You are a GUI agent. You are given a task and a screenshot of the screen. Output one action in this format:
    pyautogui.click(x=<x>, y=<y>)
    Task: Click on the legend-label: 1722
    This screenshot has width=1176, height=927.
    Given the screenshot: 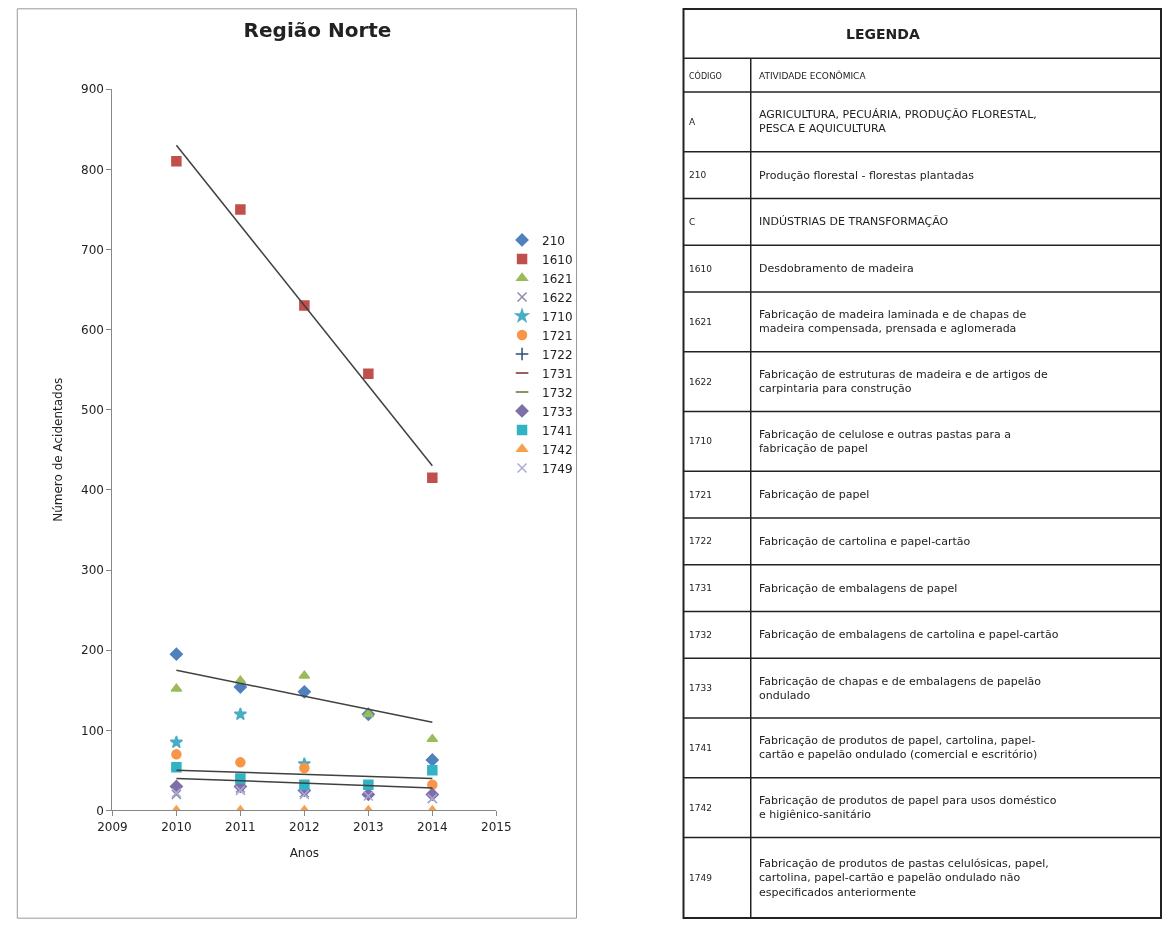 What is the action you would take?
    pyautogui.click(x=557, y=354)
    